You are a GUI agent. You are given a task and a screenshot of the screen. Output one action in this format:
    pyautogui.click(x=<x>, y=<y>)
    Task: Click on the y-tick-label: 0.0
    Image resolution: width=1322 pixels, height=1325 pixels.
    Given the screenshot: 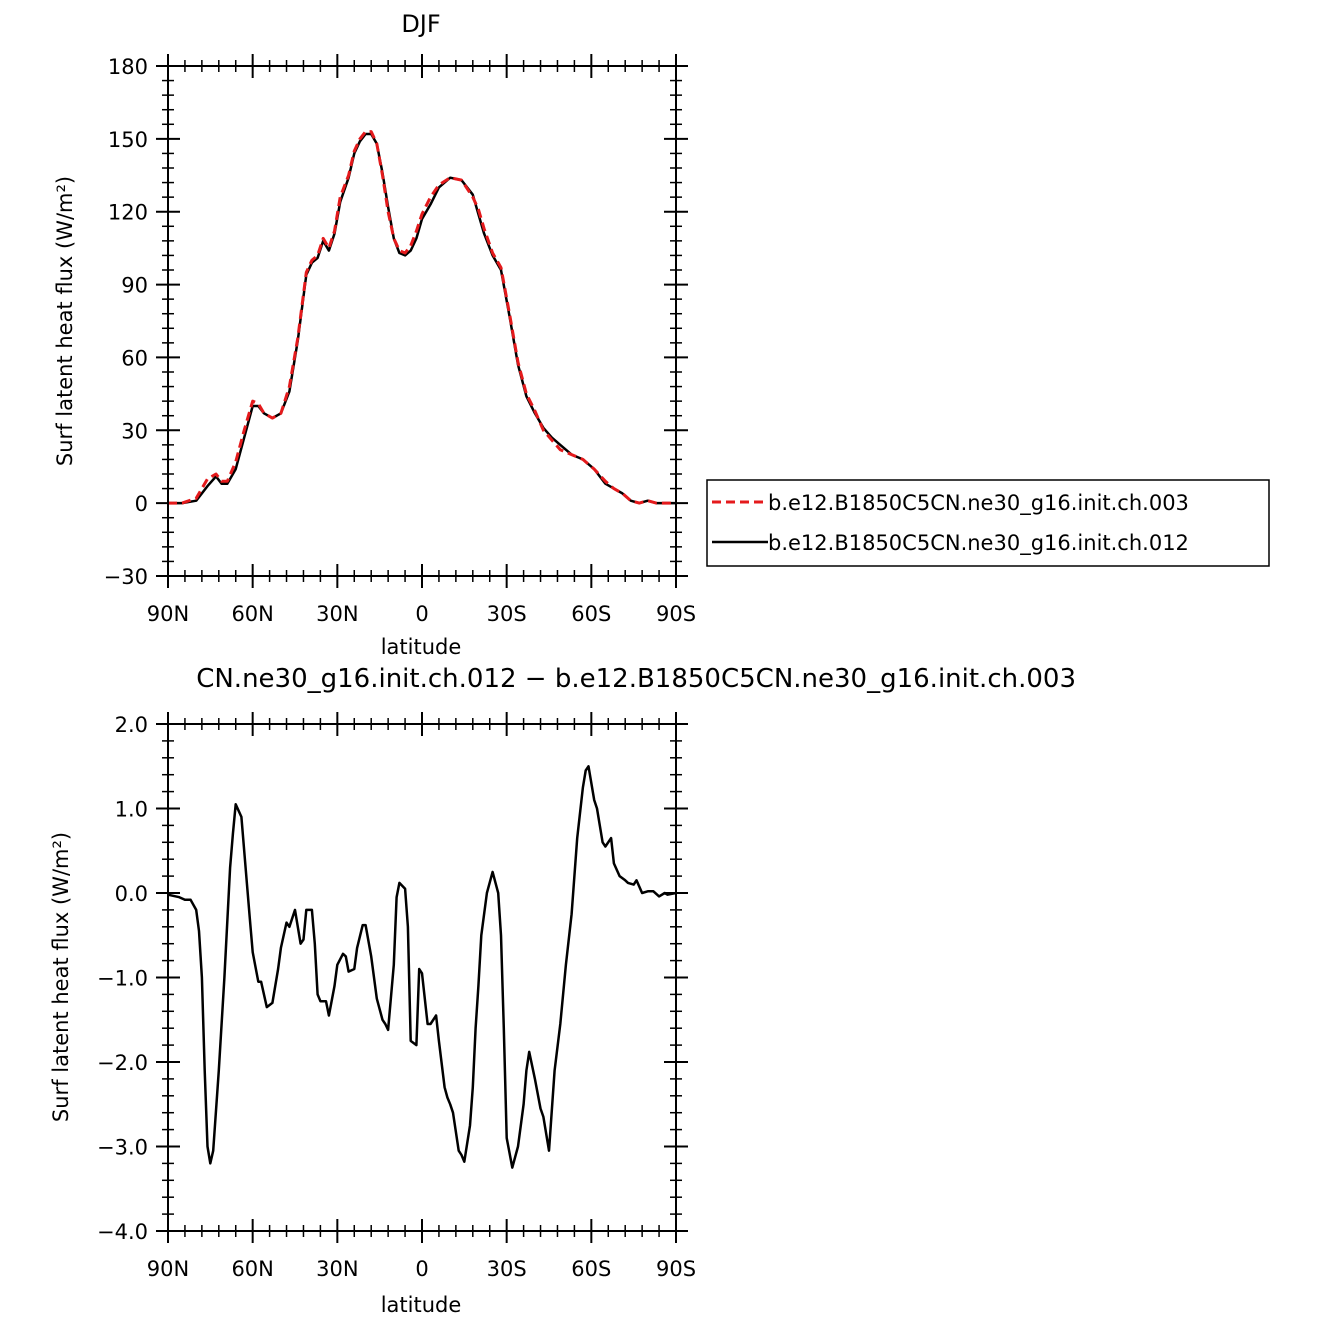 What is the action you would take?
    pyautogui.click(x=131, y=894)
    